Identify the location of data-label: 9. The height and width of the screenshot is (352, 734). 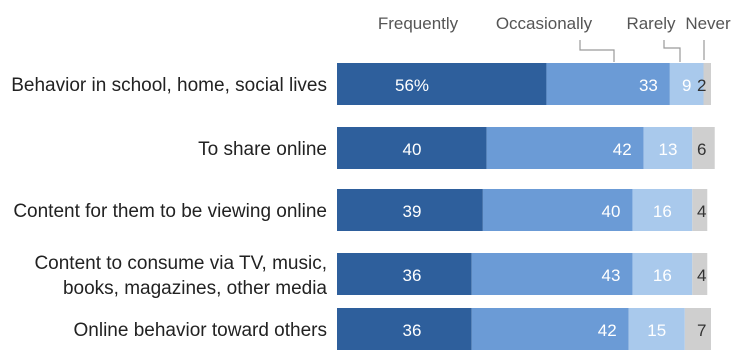
(686, 85).